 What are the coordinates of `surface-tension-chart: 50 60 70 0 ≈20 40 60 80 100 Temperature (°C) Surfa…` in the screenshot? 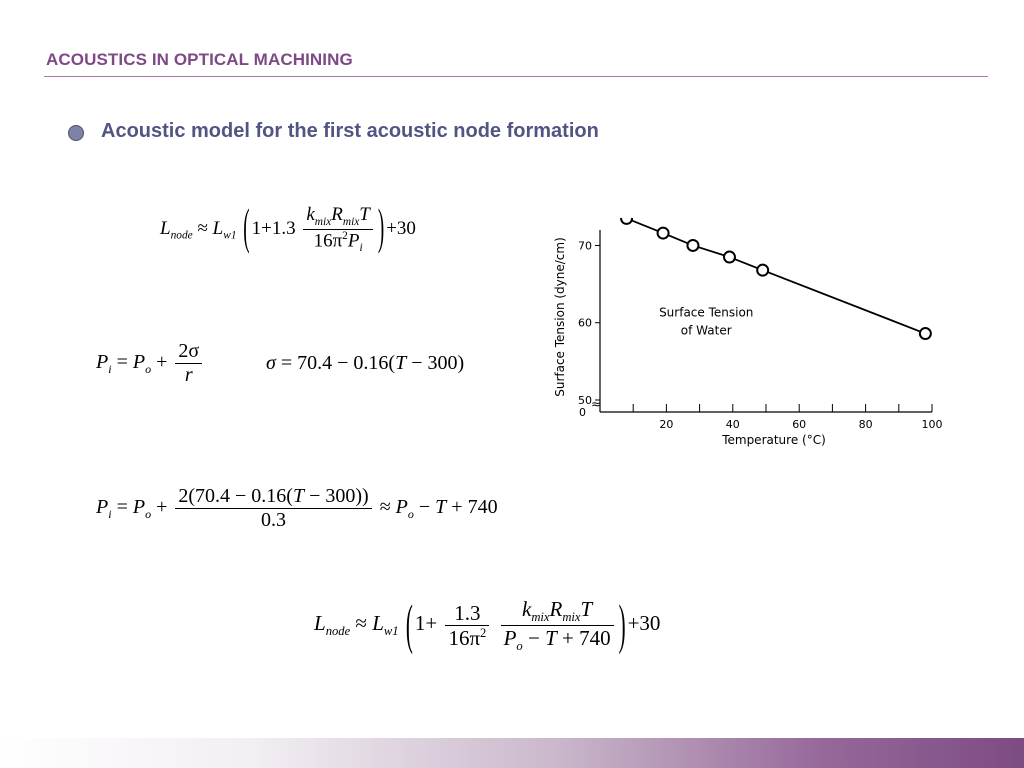 It's located at (748, 332).